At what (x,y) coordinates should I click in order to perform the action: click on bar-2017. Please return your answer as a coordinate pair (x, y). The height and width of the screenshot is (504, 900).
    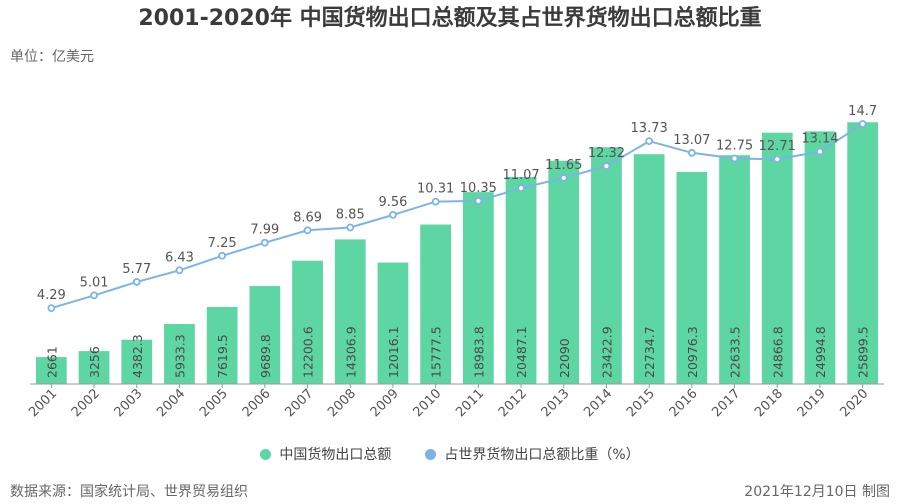
    Looking at the image, I should click on (734, 269).